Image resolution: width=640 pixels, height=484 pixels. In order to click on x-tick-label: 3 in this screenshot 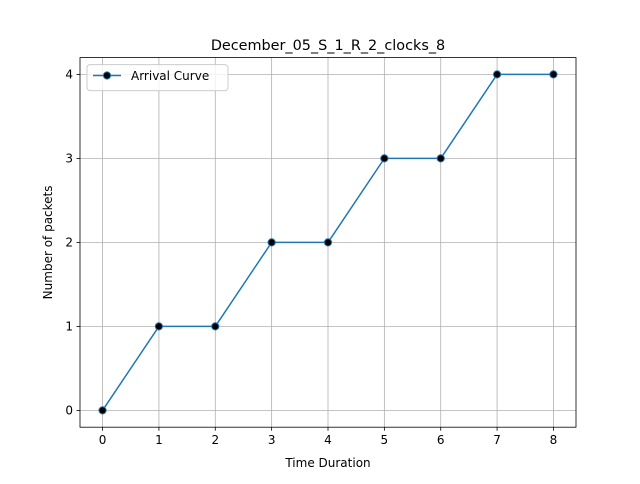, I will do `click(272, 440)`.